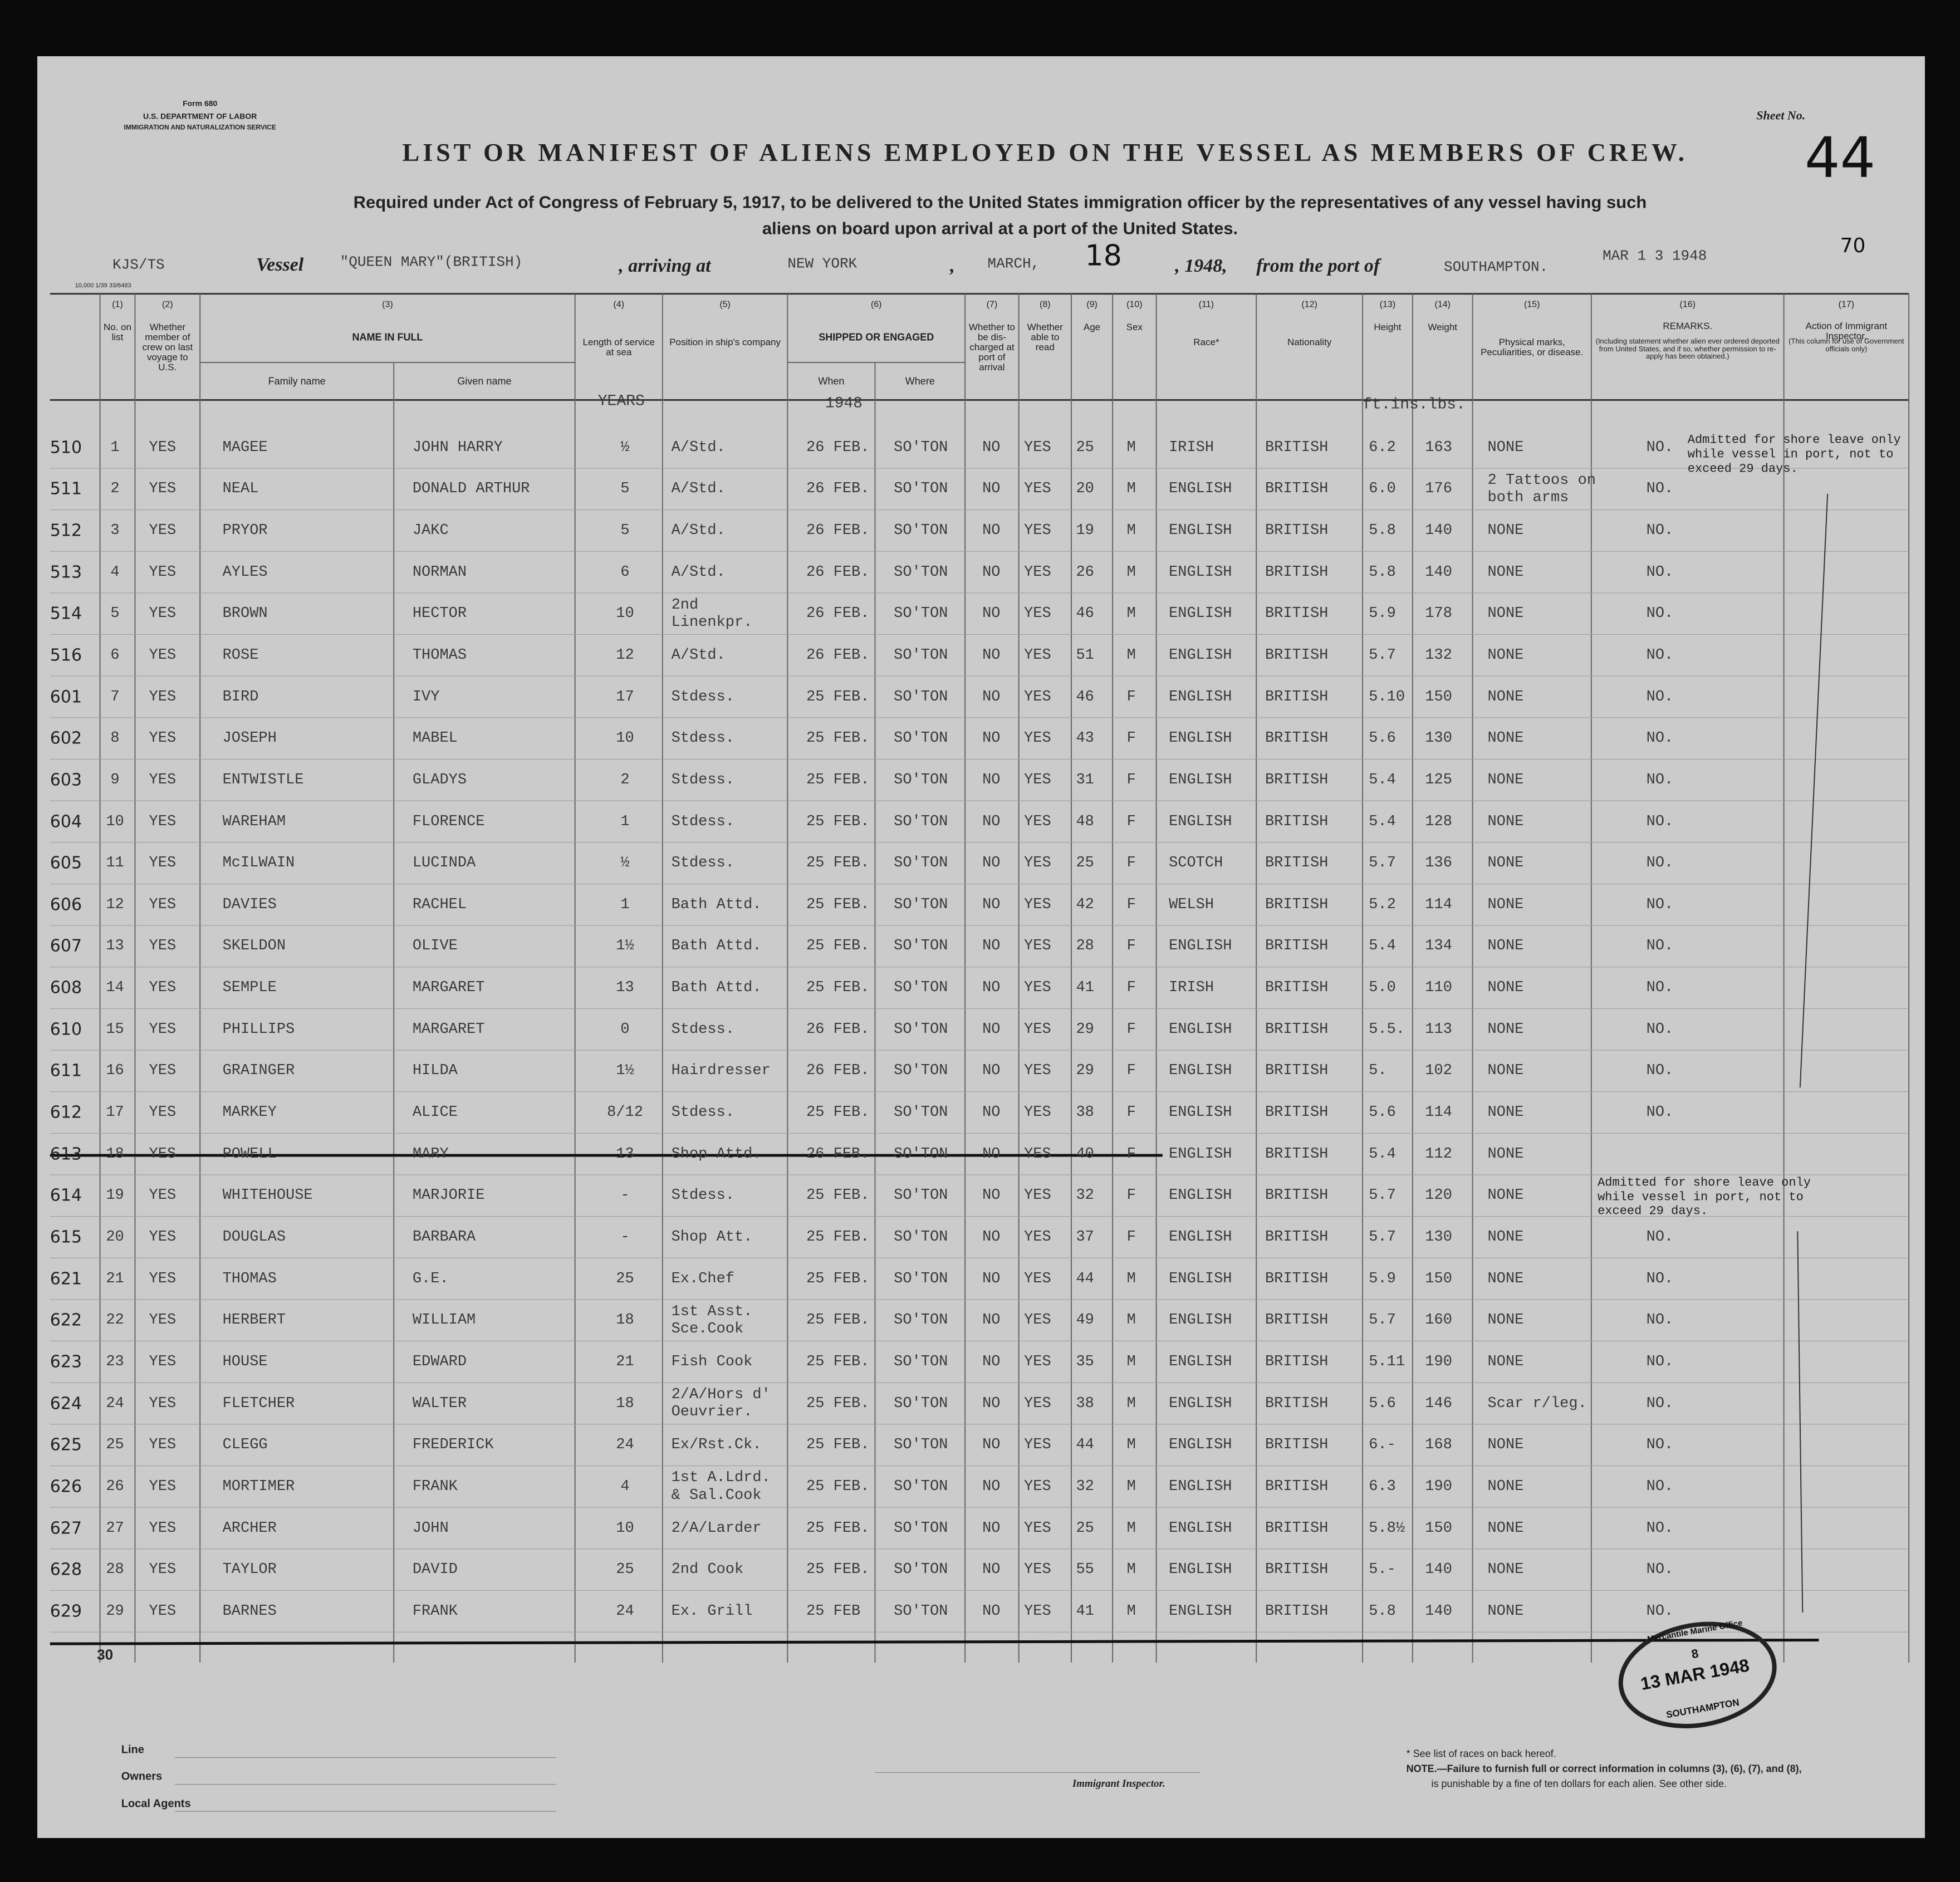 This screenshot has height=1882, width=1960. What do you see at coordinates (66, 655) in the screenshot?
I see `reference-number: 516` at bounding box center [66, 655].